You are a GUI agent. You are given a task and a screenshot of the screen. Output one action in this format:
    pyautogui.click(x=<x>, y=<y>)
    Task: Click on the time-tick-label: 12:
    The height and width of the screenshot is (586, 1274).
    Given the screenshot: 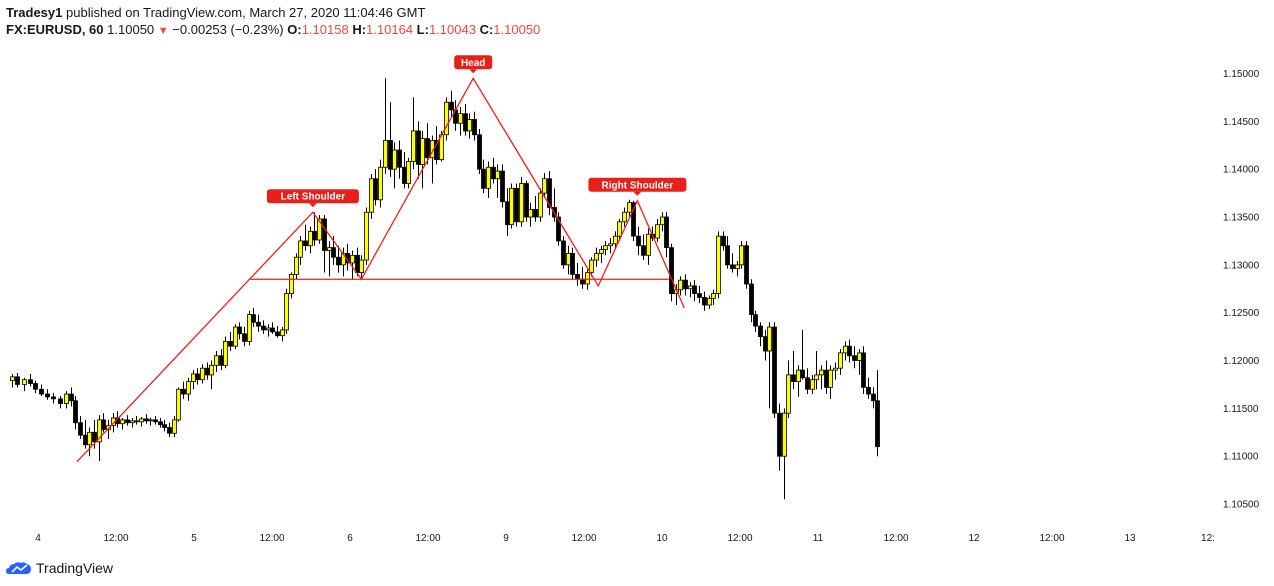 What is the action you would take?
    pyautogui.click(x=1208, y=538)
    